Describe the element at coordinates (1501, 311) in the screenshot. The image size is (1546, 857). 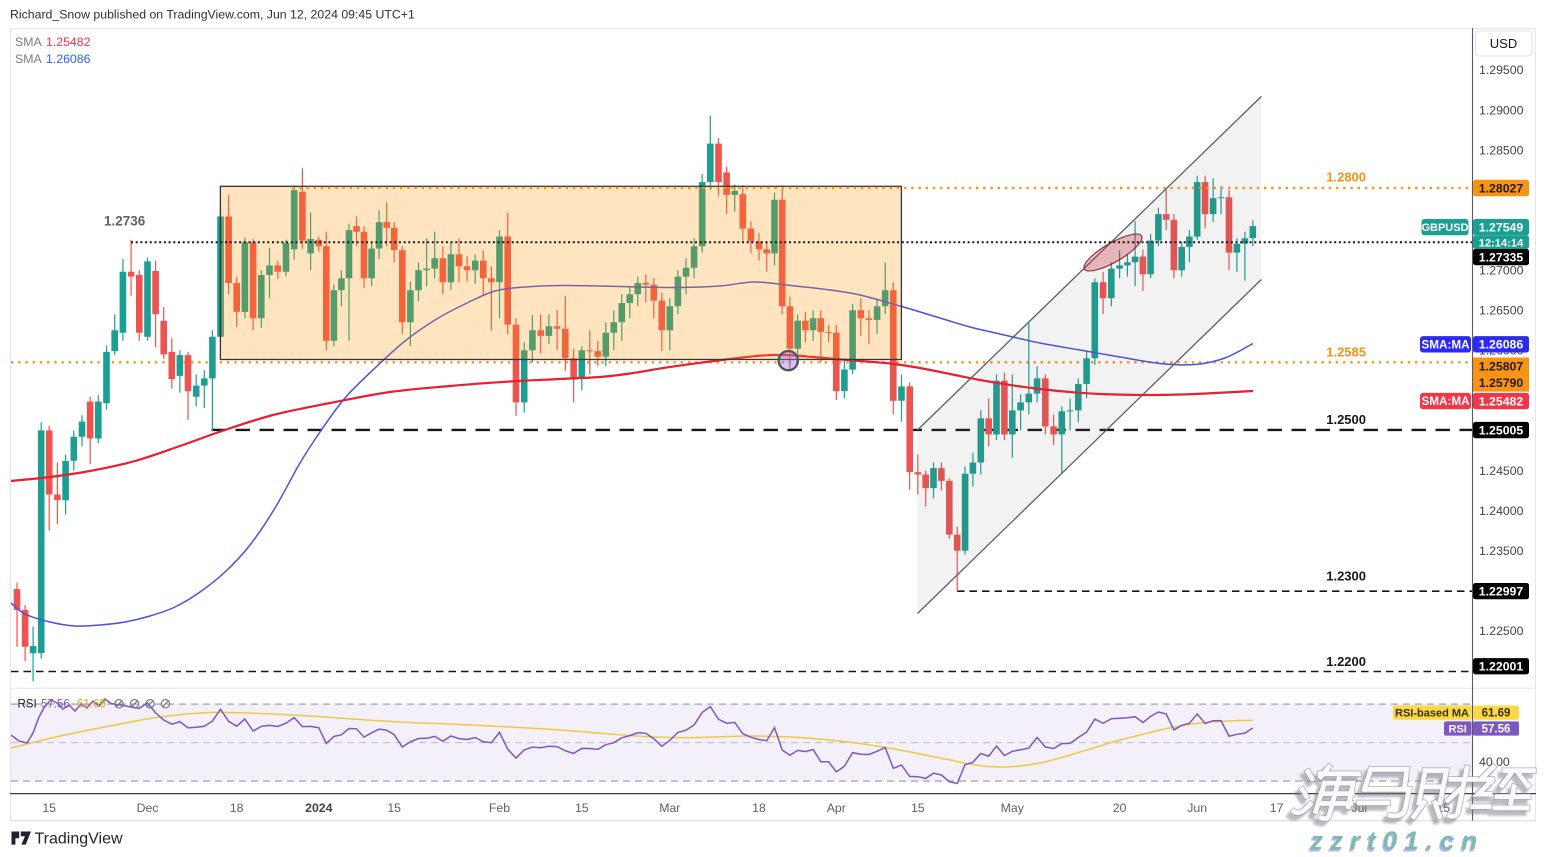
I see `svg-text: 1.26500` at that location.